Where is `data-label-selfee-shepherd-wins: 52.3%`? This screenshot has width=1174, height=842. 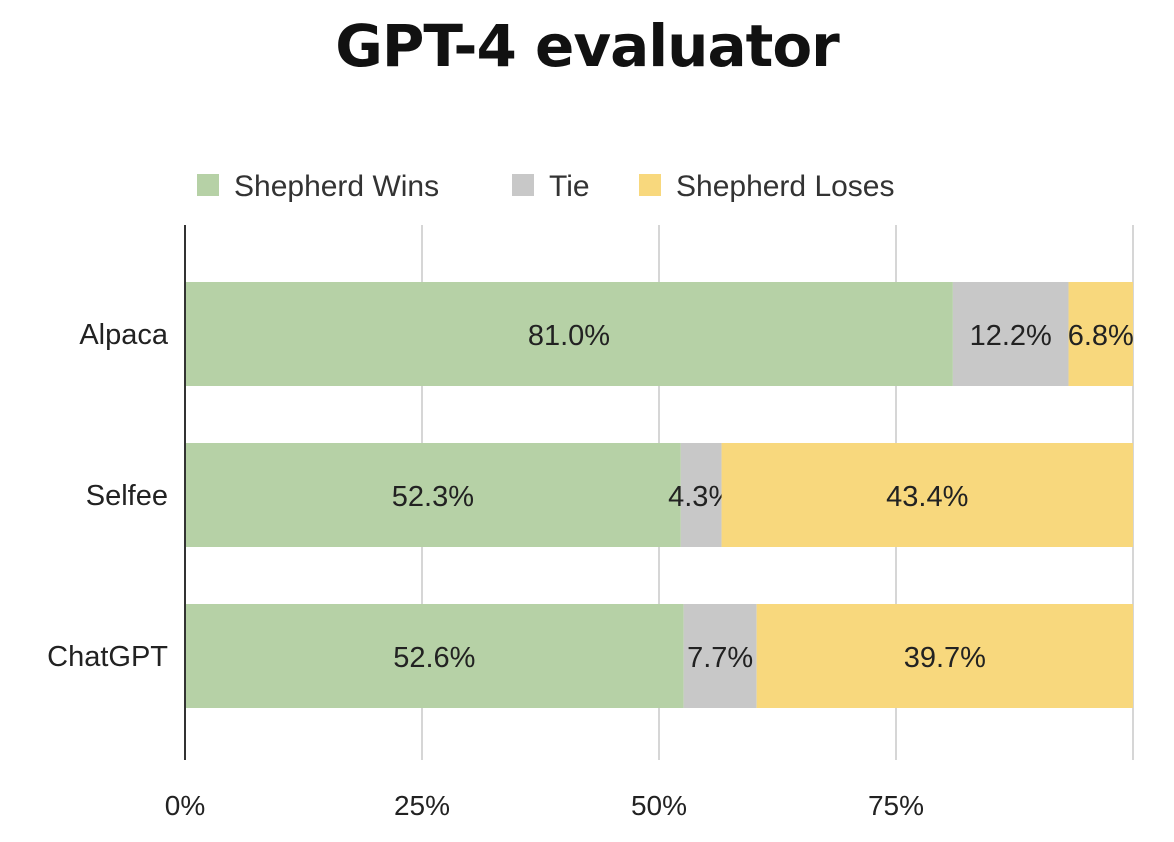
data-label-selfee-shepherd-wins: 52.3% is located at coordinates (433, 497).